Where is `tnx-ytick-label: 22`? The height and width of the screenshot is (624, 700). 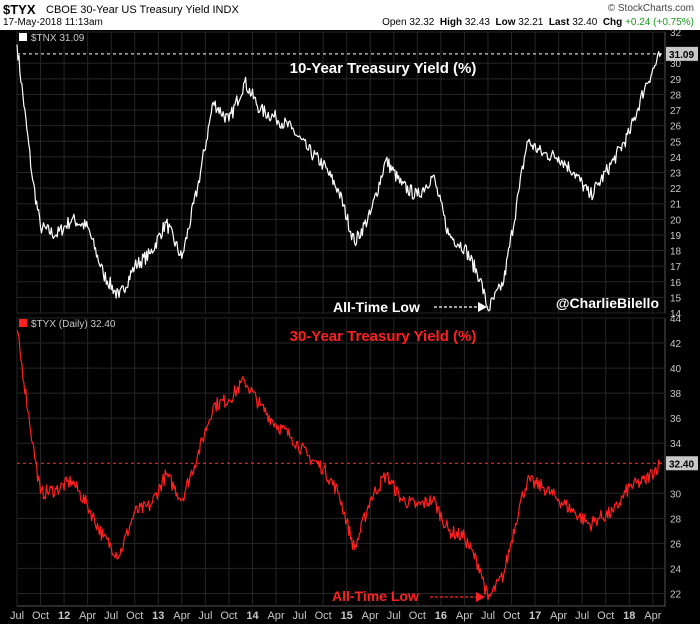 tnx-ytick-label: 22 is located at coordinates (676, 189).